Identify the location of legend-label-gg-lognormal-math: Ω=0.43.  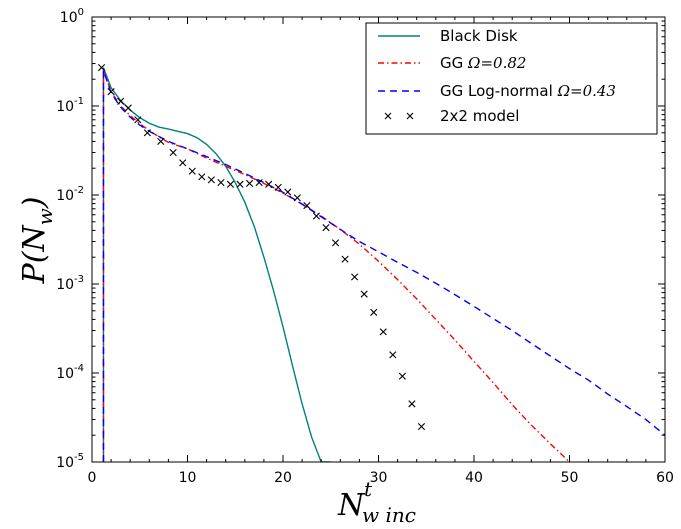
(586, 91).